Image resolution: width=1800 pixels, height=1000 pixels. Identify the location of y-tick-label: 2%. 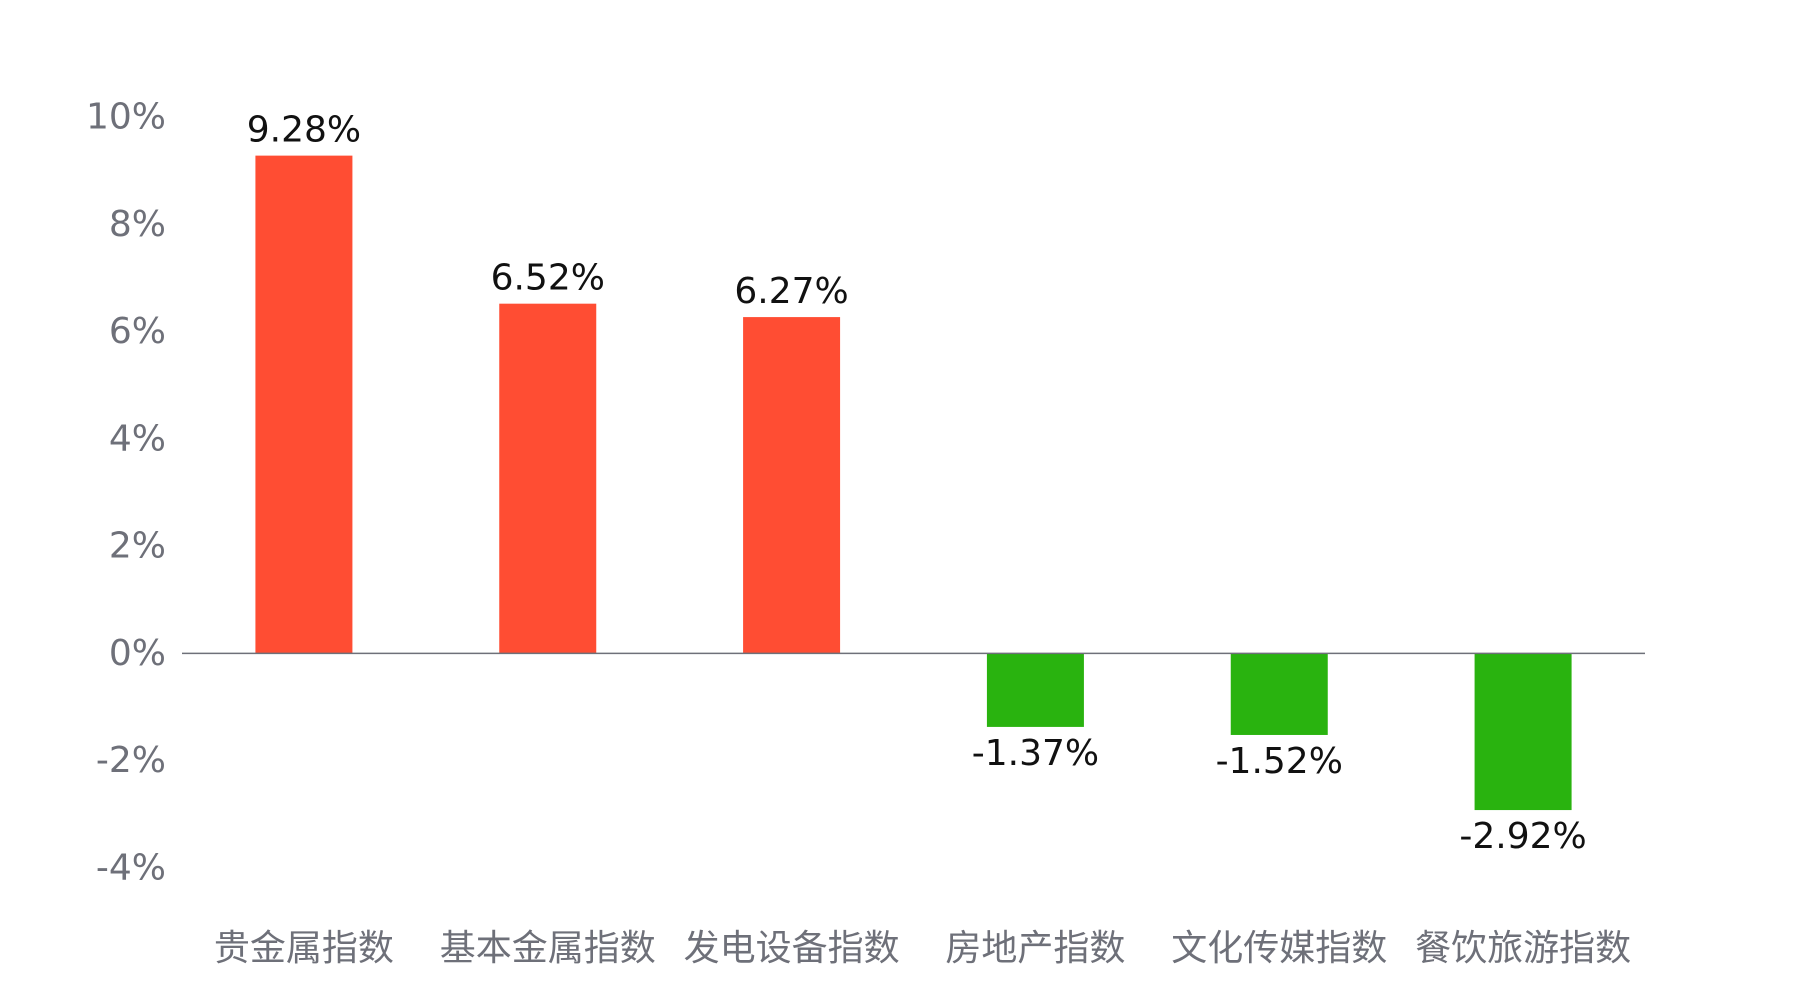
(137, 546).